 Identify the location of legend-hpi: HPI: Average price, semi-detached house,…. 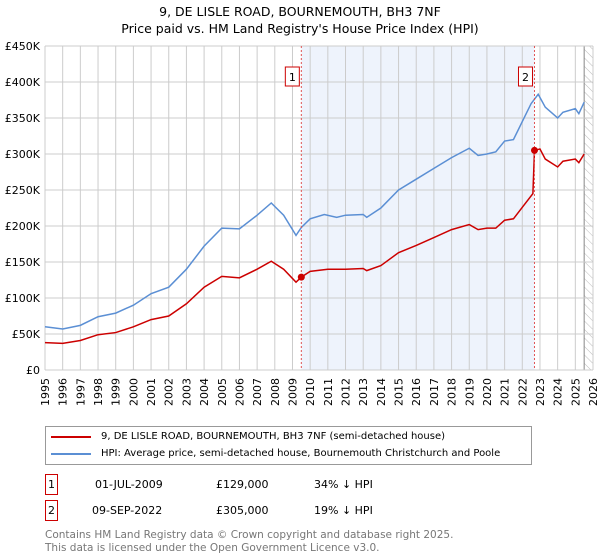
(301, 453).